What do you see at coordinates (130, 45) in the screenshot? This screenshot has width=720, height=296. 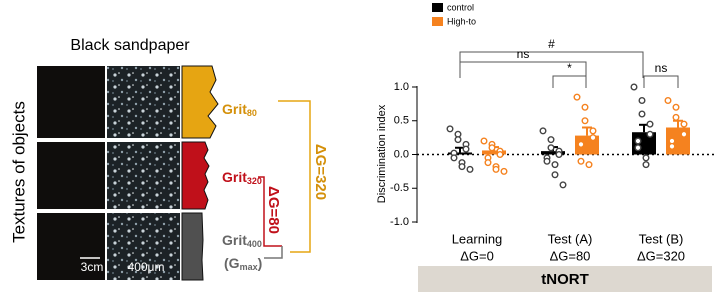 I see `panel-title: Black sandpaper` at bounding box center [130, 45].